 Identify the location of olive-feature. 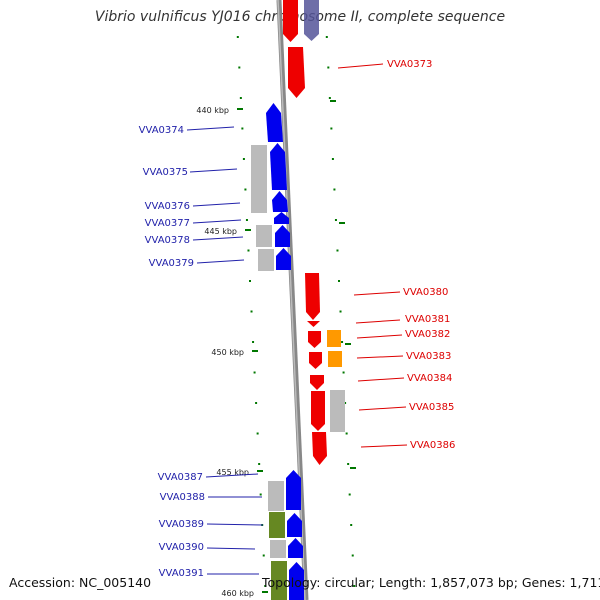
(279, 580).